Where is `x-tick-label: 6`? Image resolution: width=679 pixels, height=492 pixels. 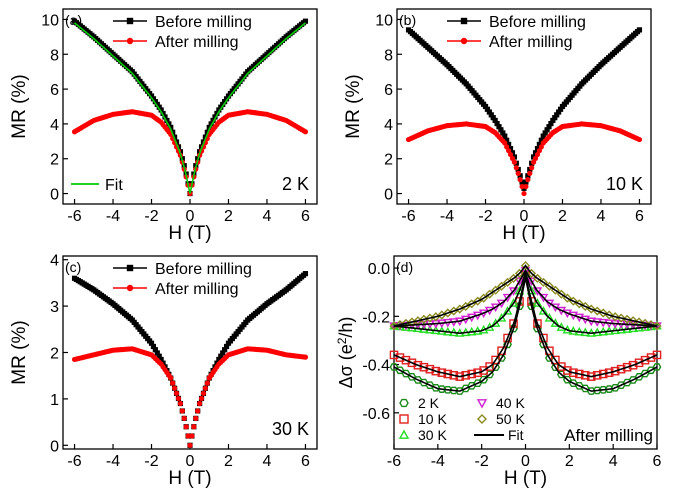
x-tick-label: 6 is located at coordinates (657, 461).